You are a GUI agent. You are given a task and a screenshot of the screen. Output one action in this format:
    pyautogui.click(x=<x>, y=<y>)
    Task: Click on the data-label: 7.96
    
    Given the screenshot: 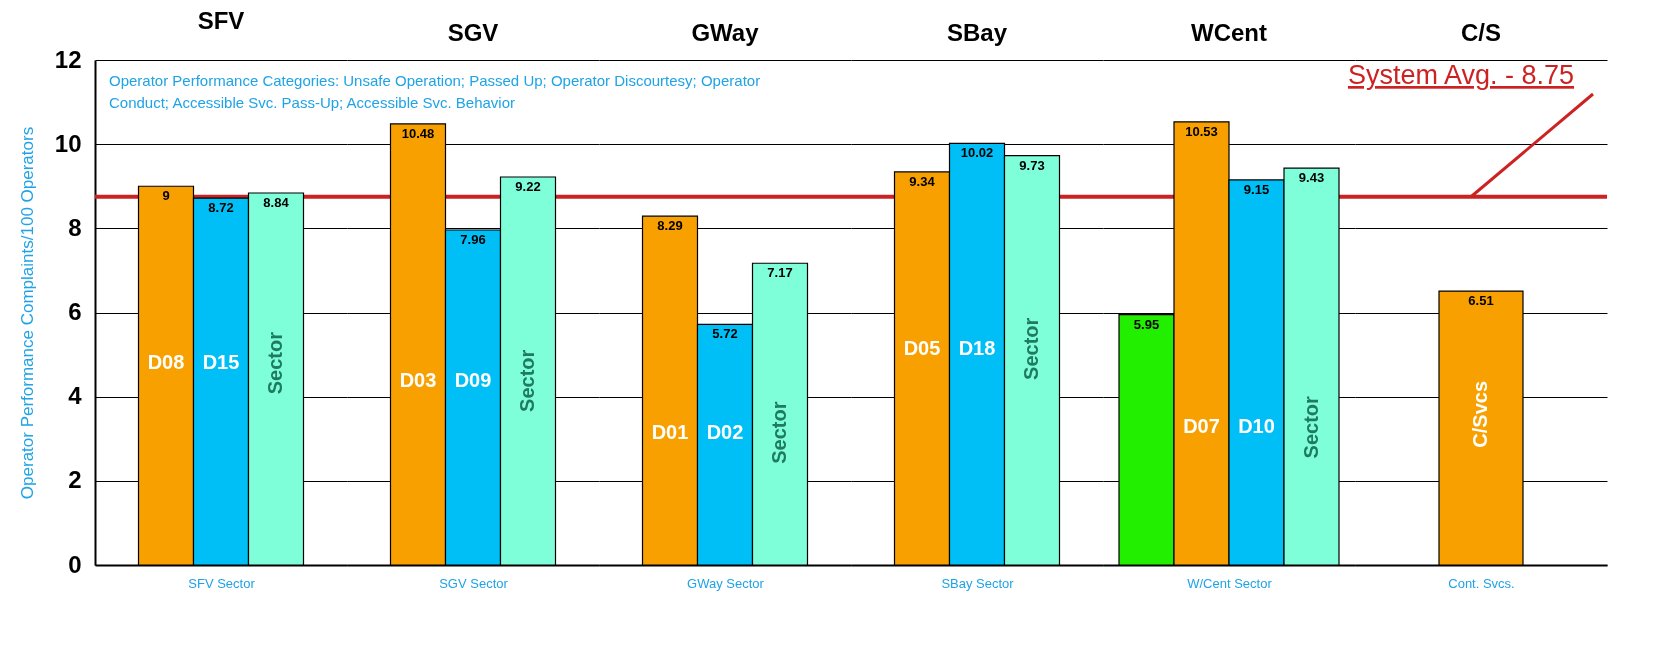 What is the action you would take?
    pyautogui.click(x=473, y=240)
    